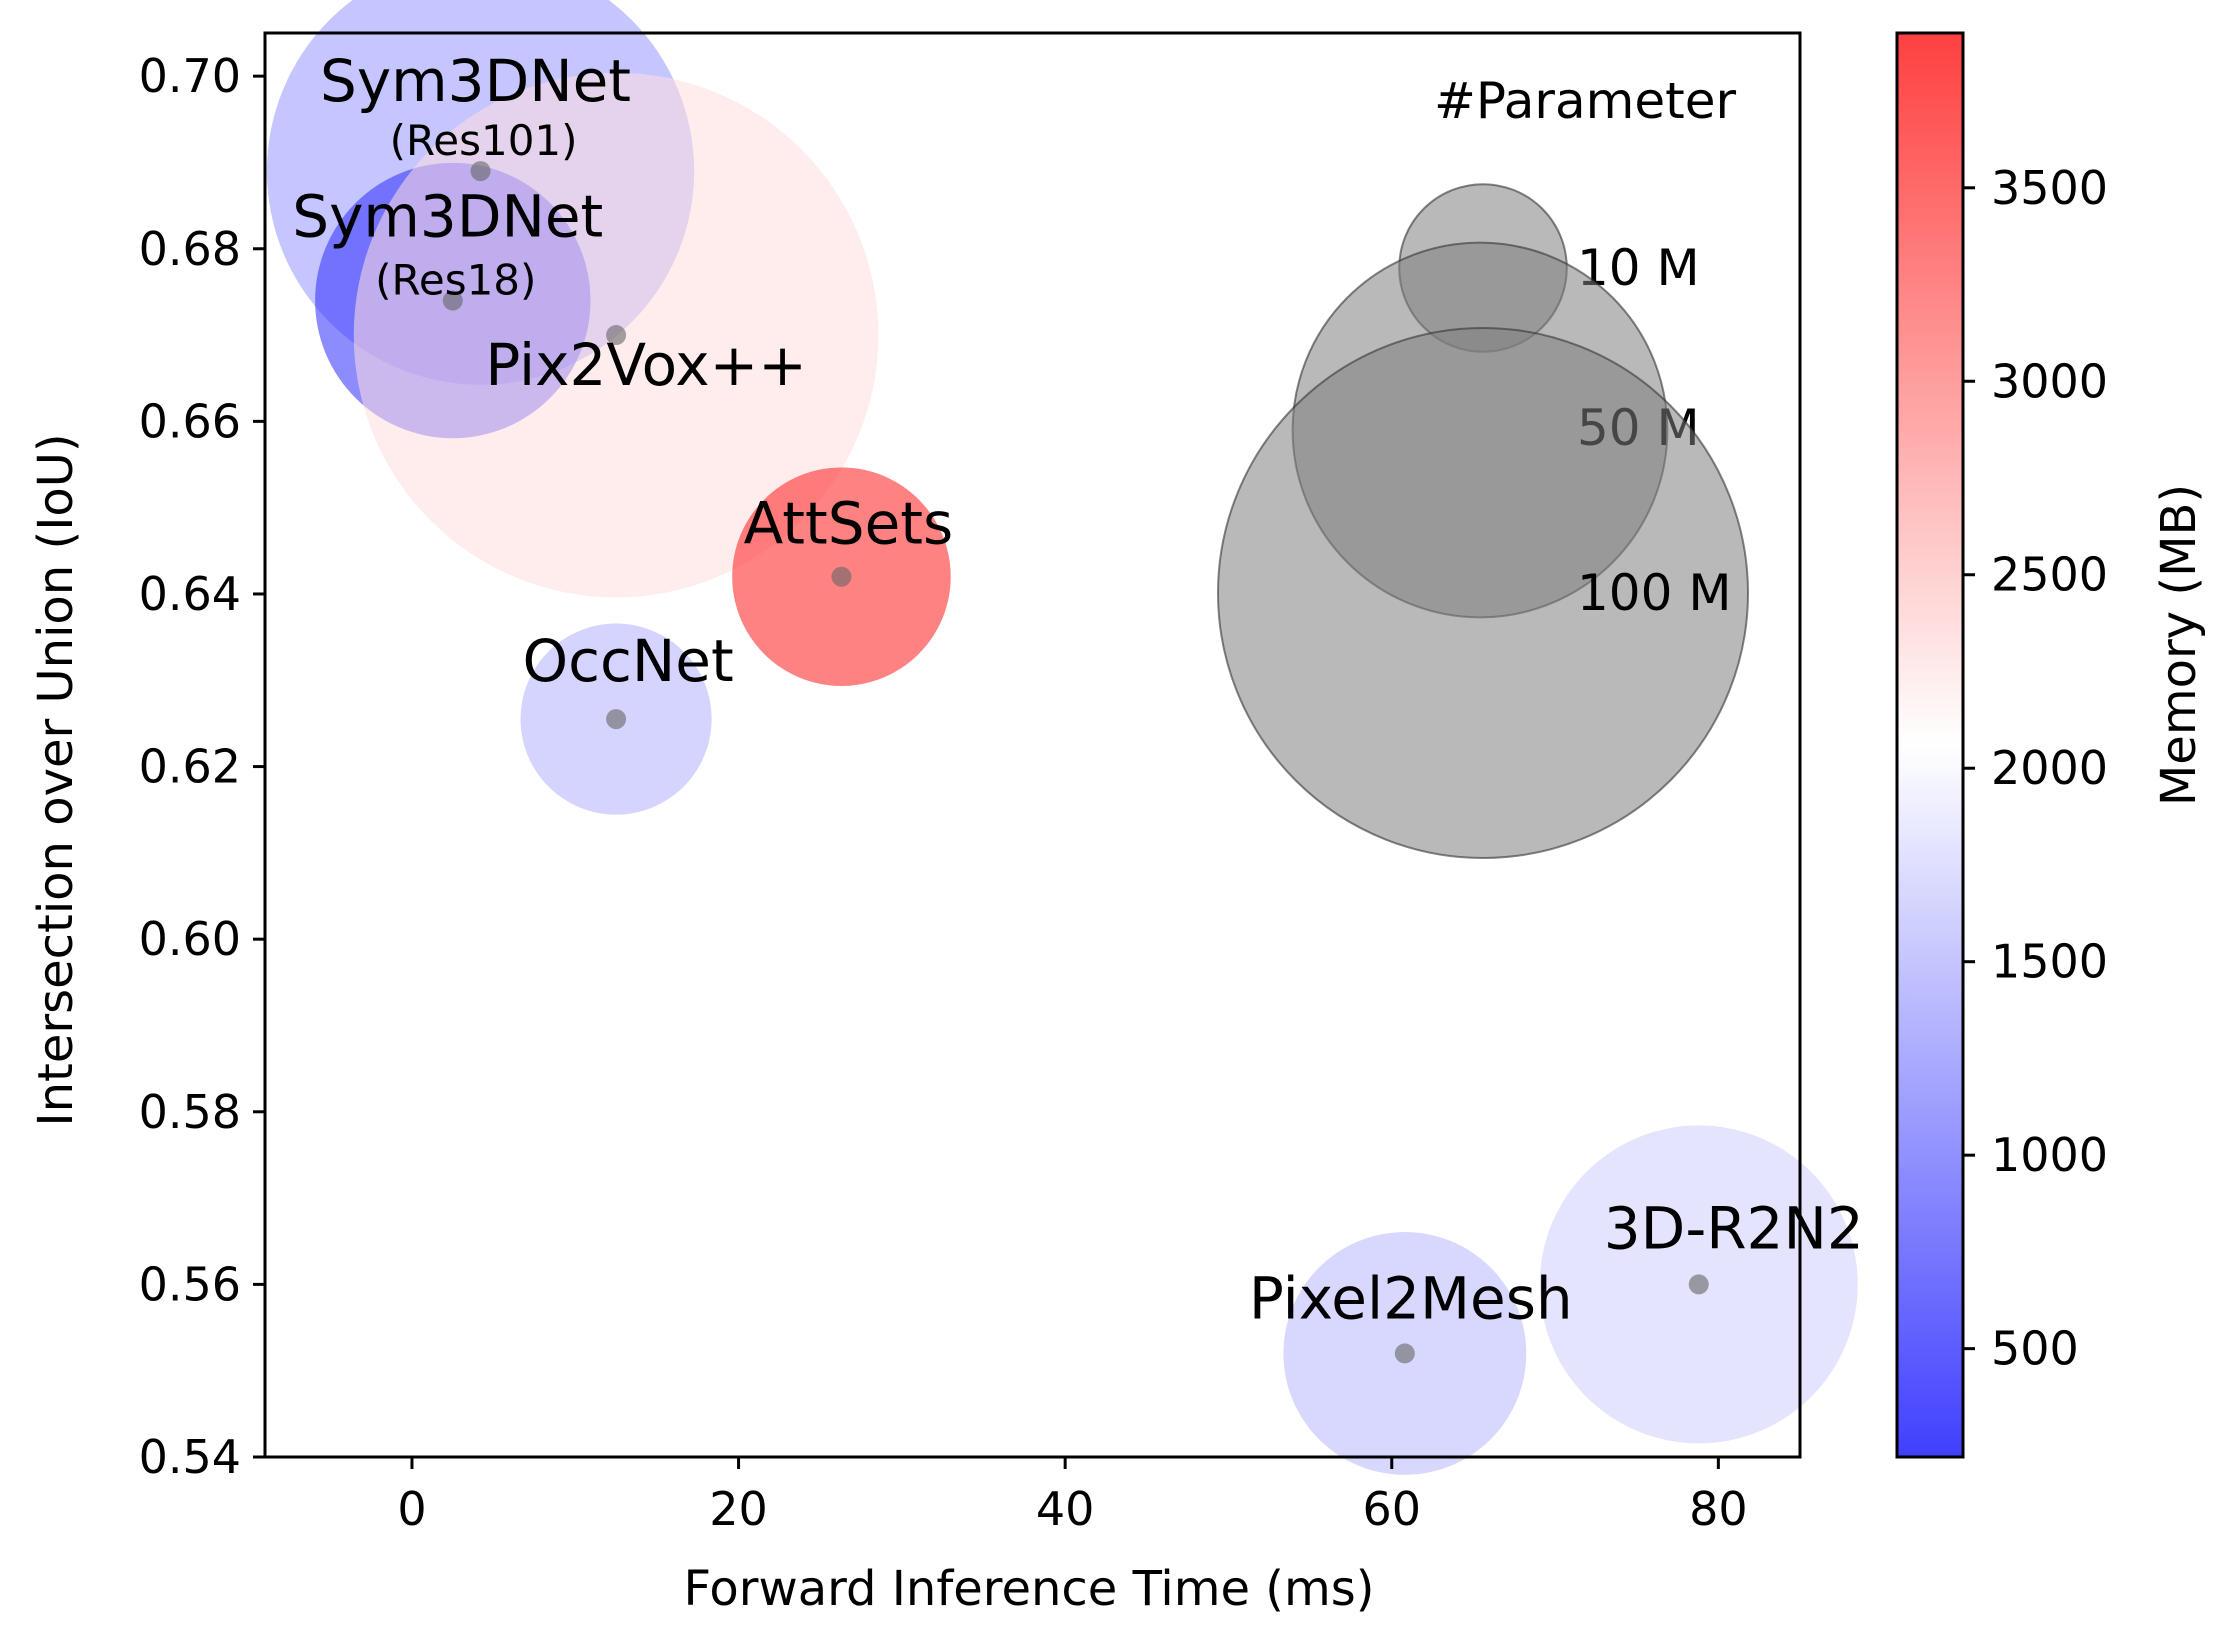  I want to click on colorbar-title: Memory (MB), so click(2179, 645).